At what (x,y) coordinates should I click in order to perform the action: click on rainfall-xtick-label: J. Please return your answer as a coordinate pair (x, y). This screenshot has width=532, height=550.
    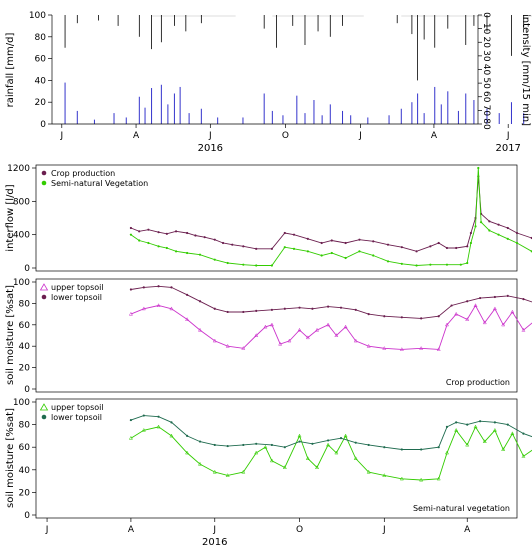
    Looking at the image, I should click on (210, 136).